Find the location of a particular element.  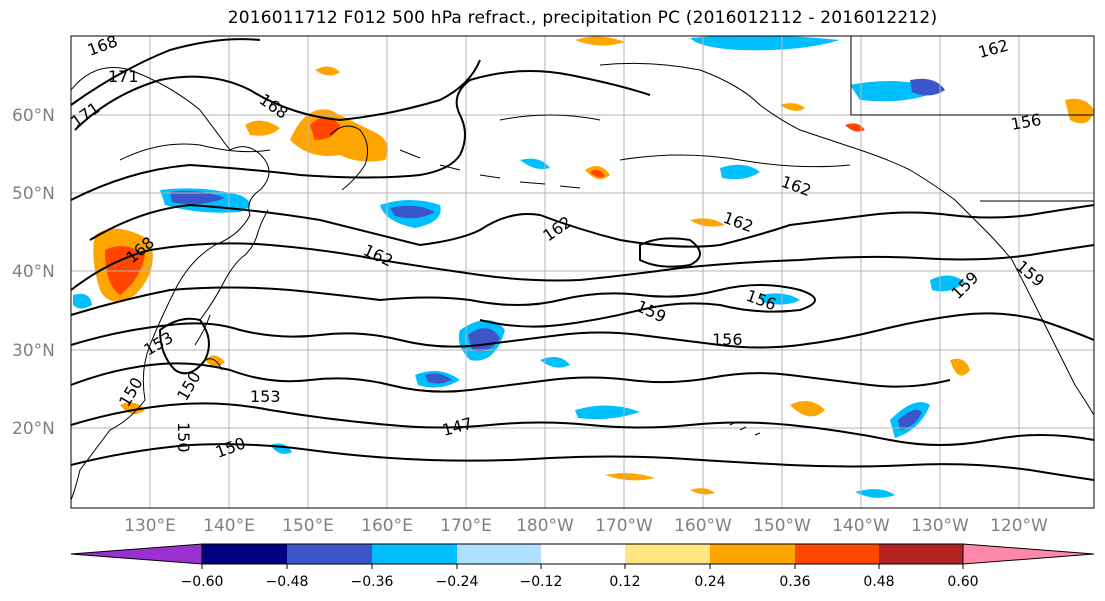

contour-label: 153 is located at coordinates (265, 396).